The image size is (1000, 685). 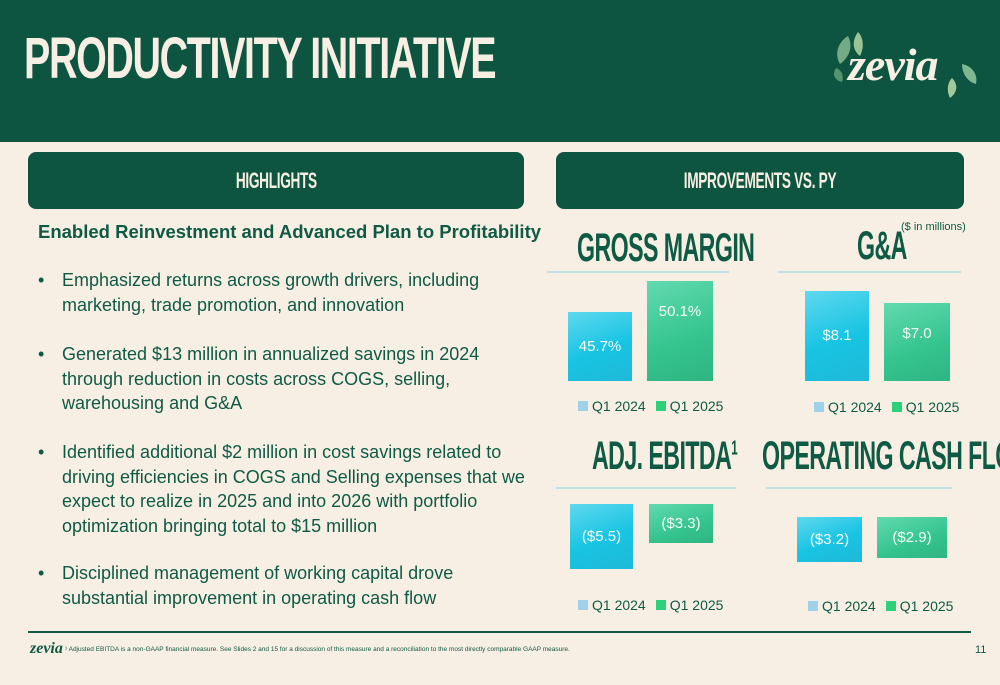 I want to click on bar-label-adj-ebitda-q1-2024: ($5.5), so click(x=601, y=536).